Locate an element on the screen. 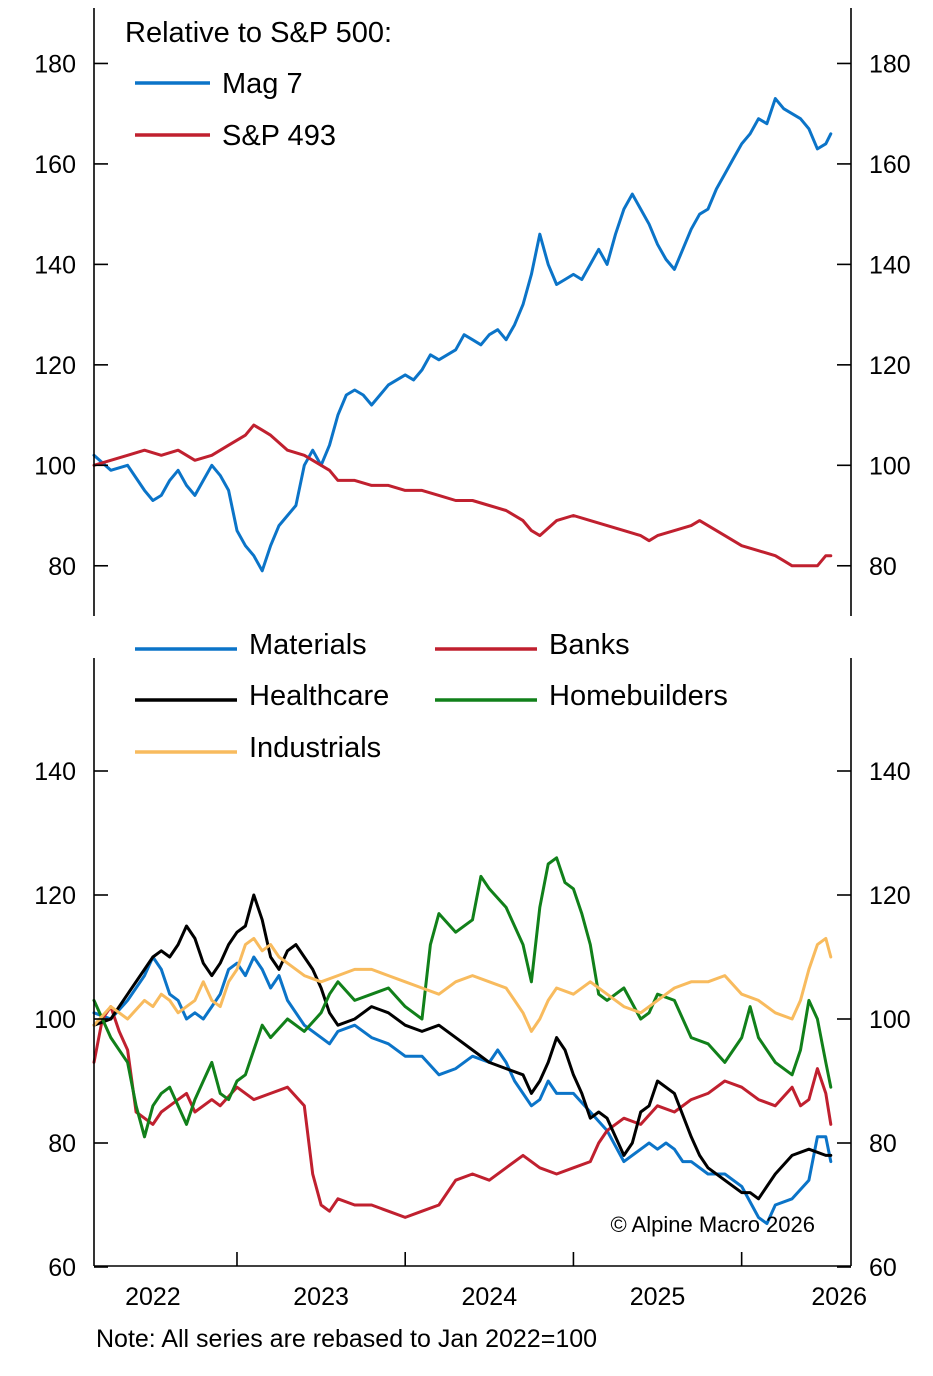 This screenshot has width=933, height=1376. xtick-label-2025: 2025 is located at coordinates (658, 1297).